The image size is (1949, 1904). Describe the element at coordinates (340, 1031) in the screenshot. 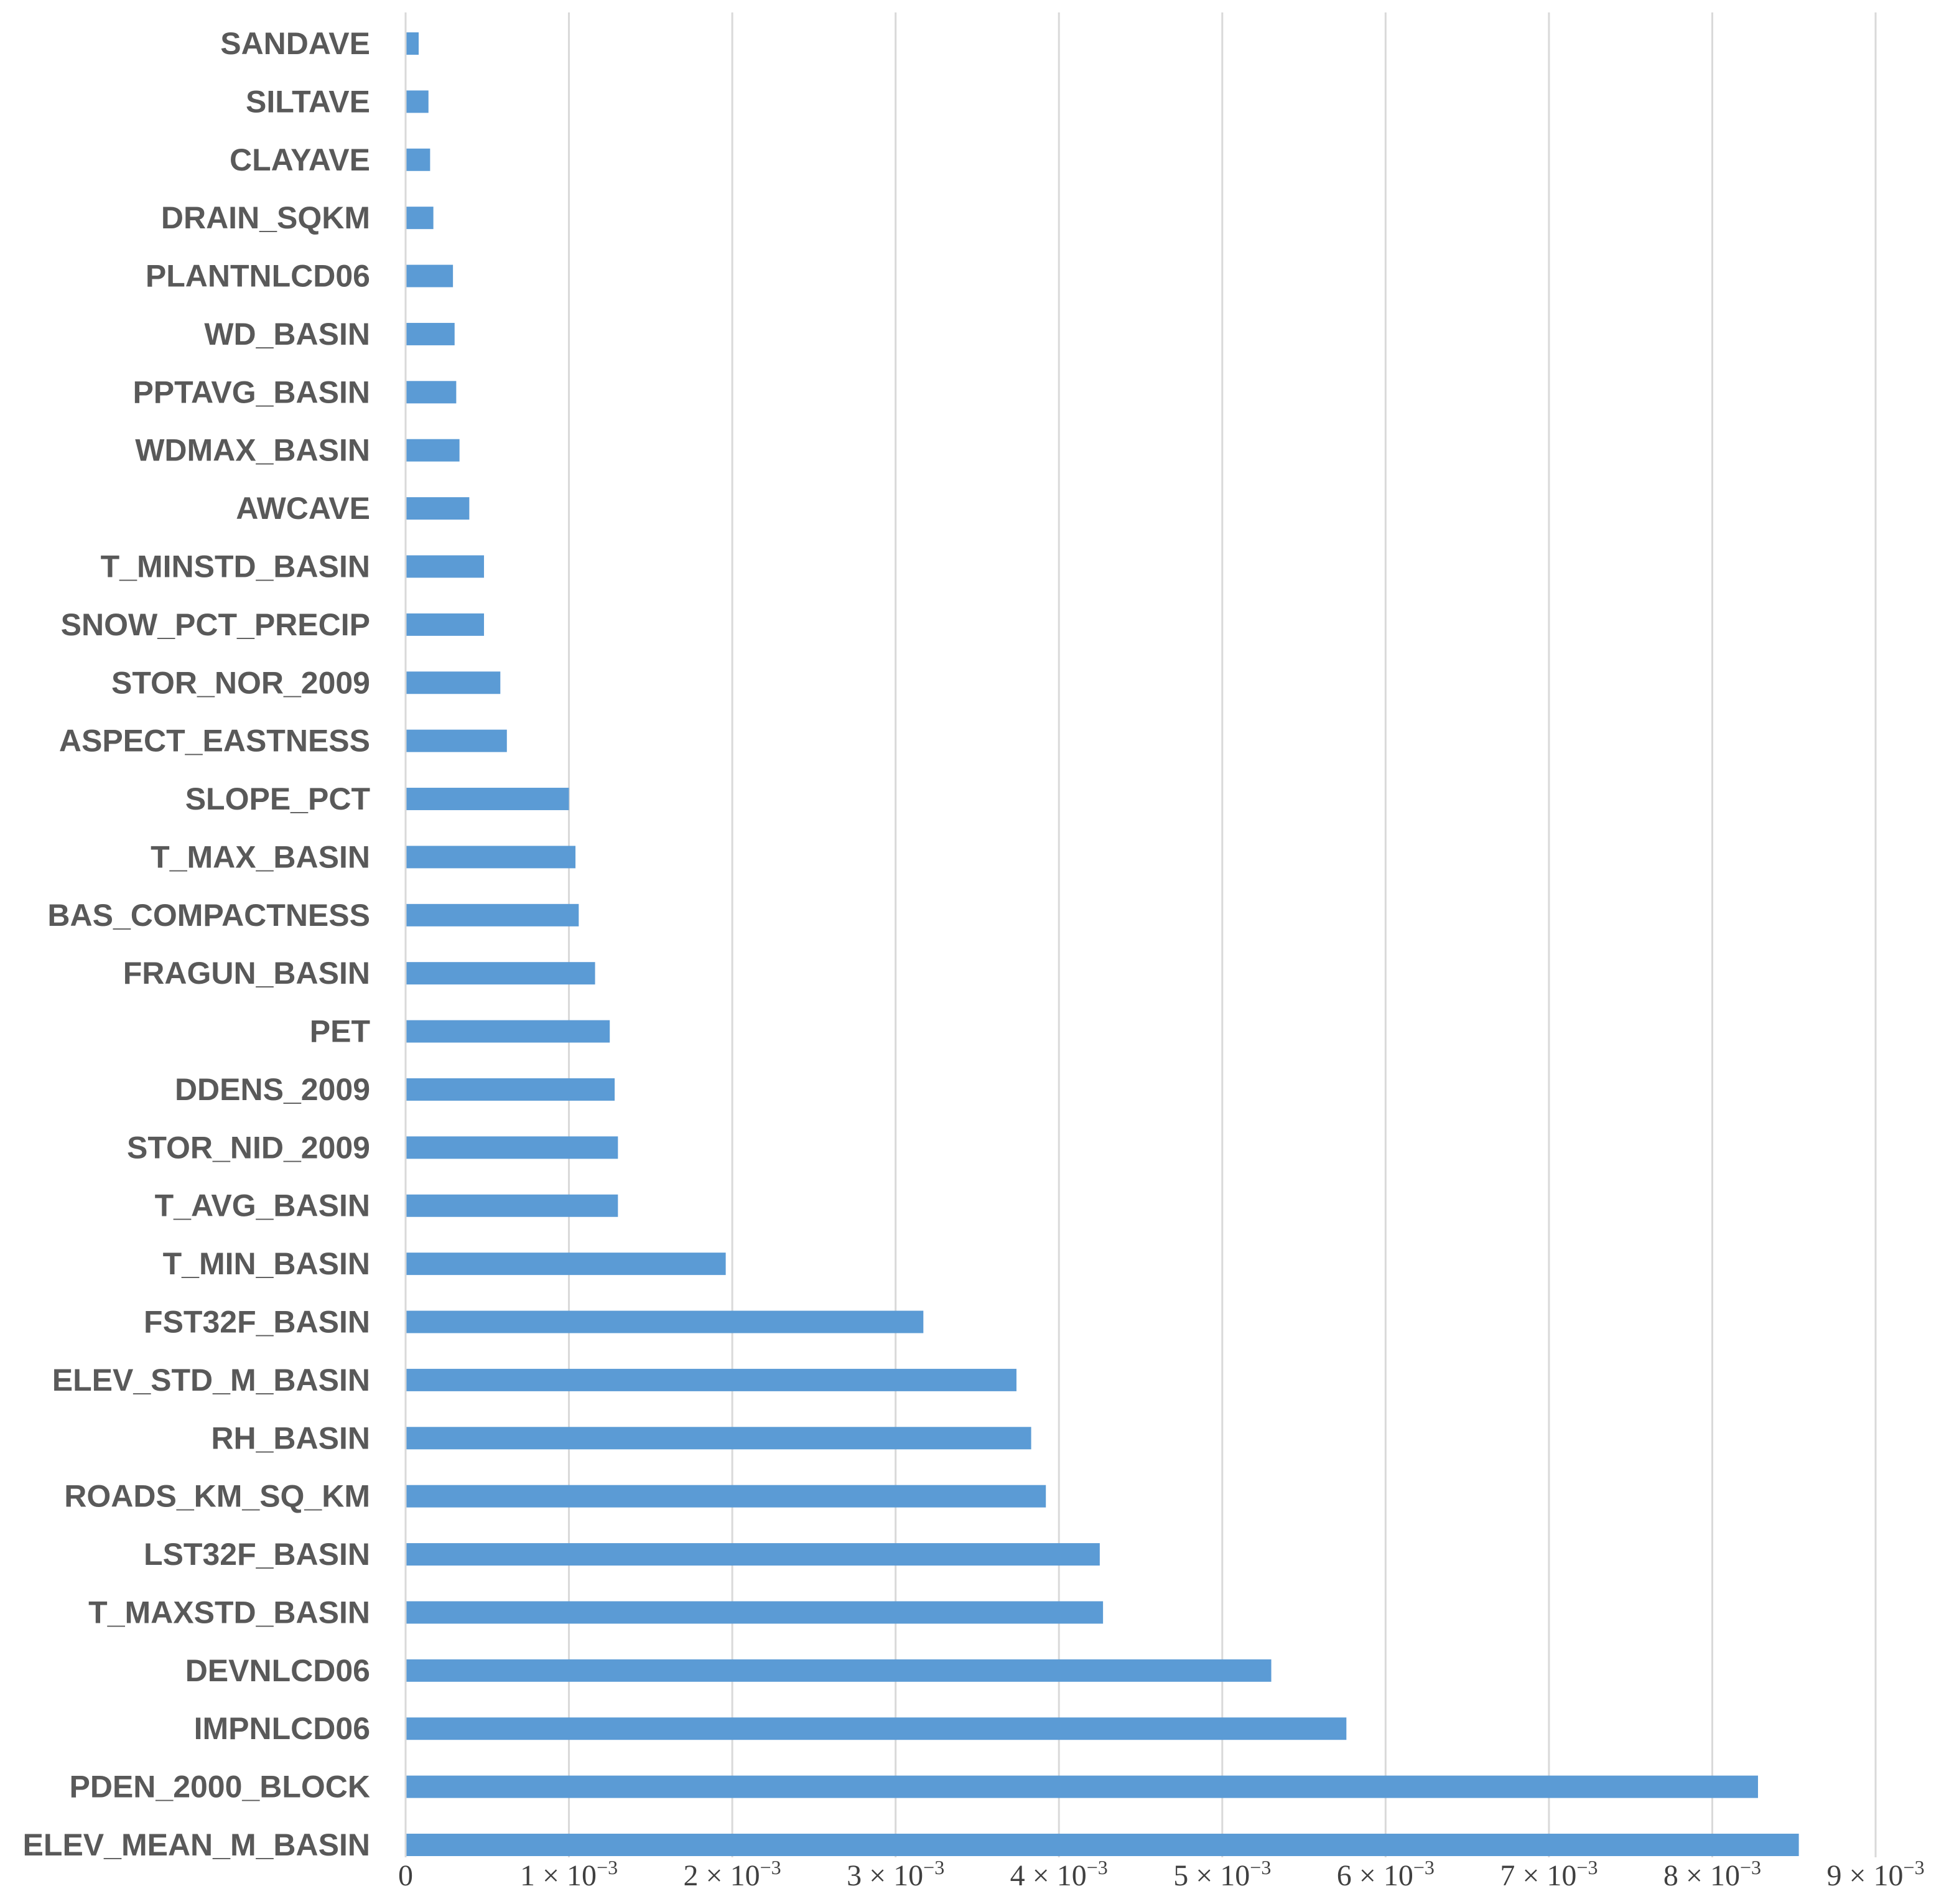

I see `category-label: PET` at that location.